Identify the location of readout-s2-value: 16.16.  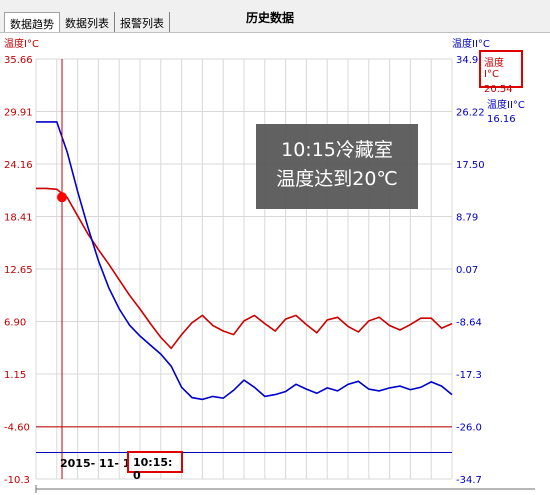
(501, 119).